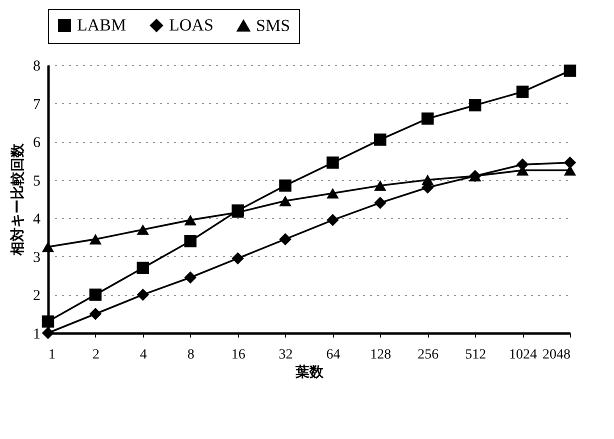 This screenshot has width=614, height=439. I want to click on x-tick-label: 2048, so click(556, 355).